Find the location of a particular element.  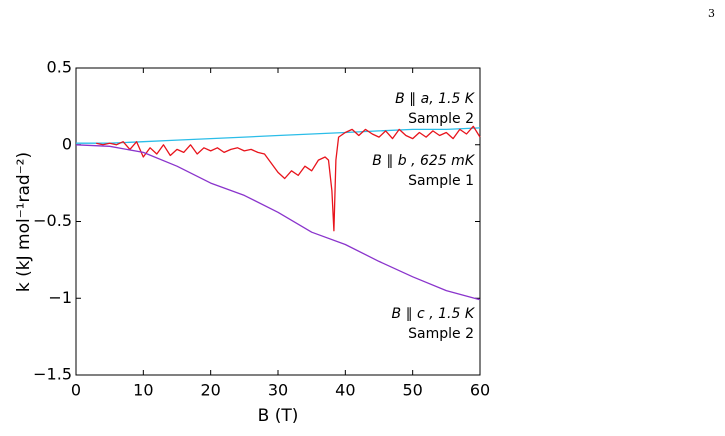

x-tick-label: 50 is located at coordinates (412, 390).